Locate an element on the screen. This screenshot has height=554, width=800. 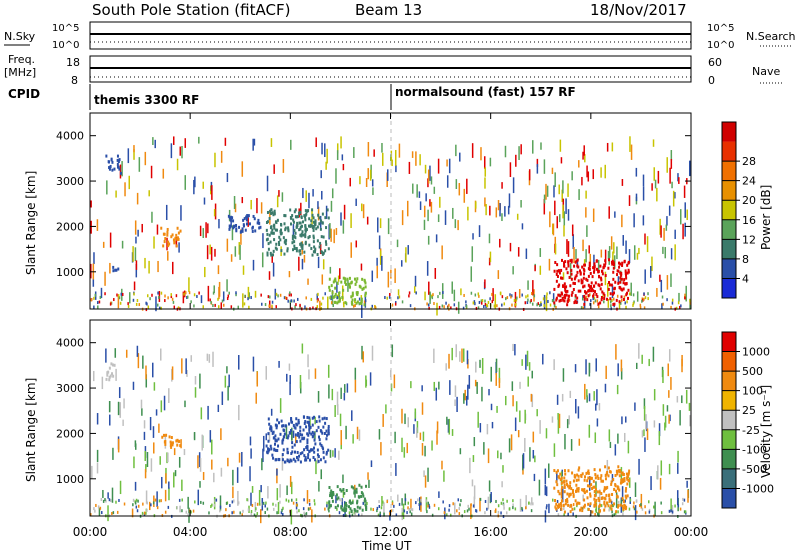
colorbar-segment is located at coordinates (729, 210).